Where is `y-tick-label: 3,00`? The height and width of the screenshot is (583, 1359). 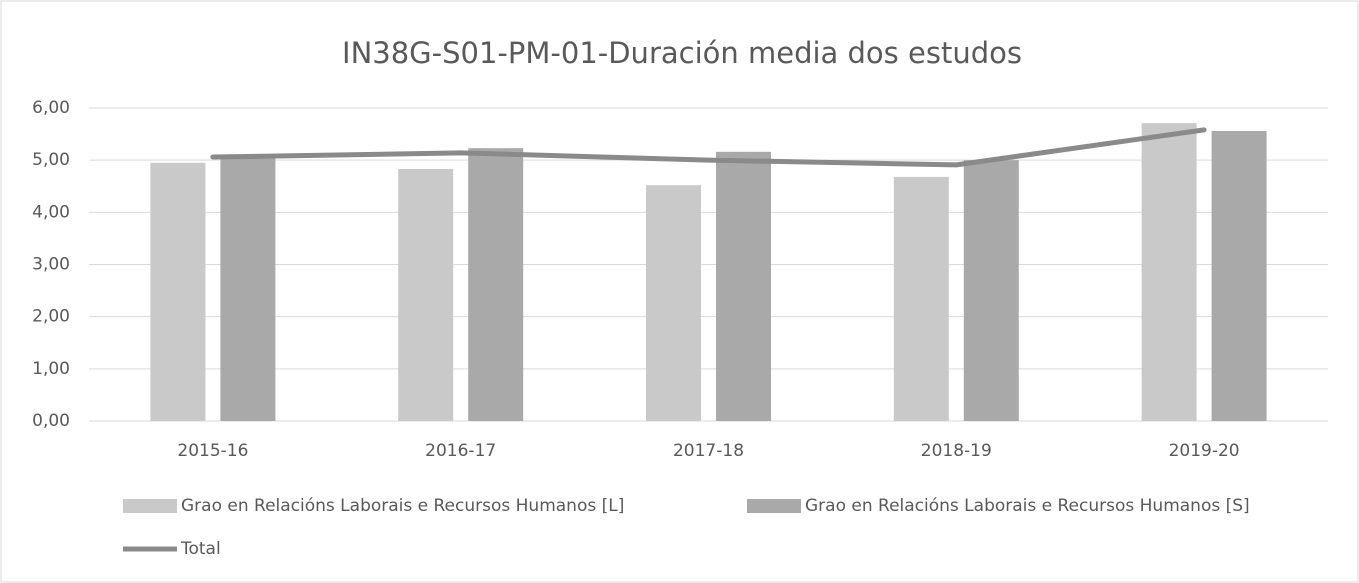
y-tick-label: 3,00 is located at coordinates (51, 265).